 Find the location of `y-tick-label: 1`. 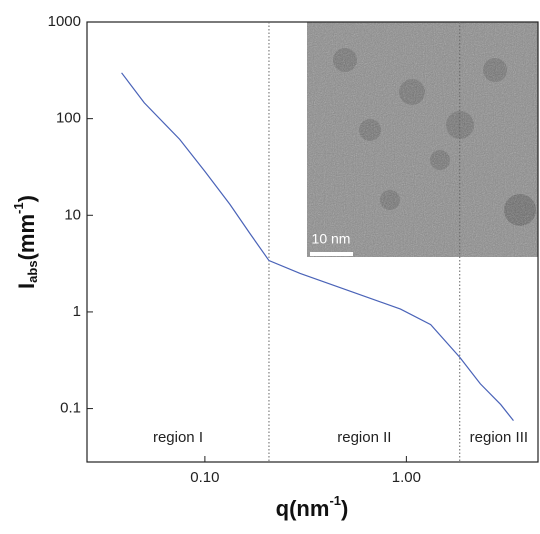

y-tick-label: 1 is located at coordinates (77, 311).